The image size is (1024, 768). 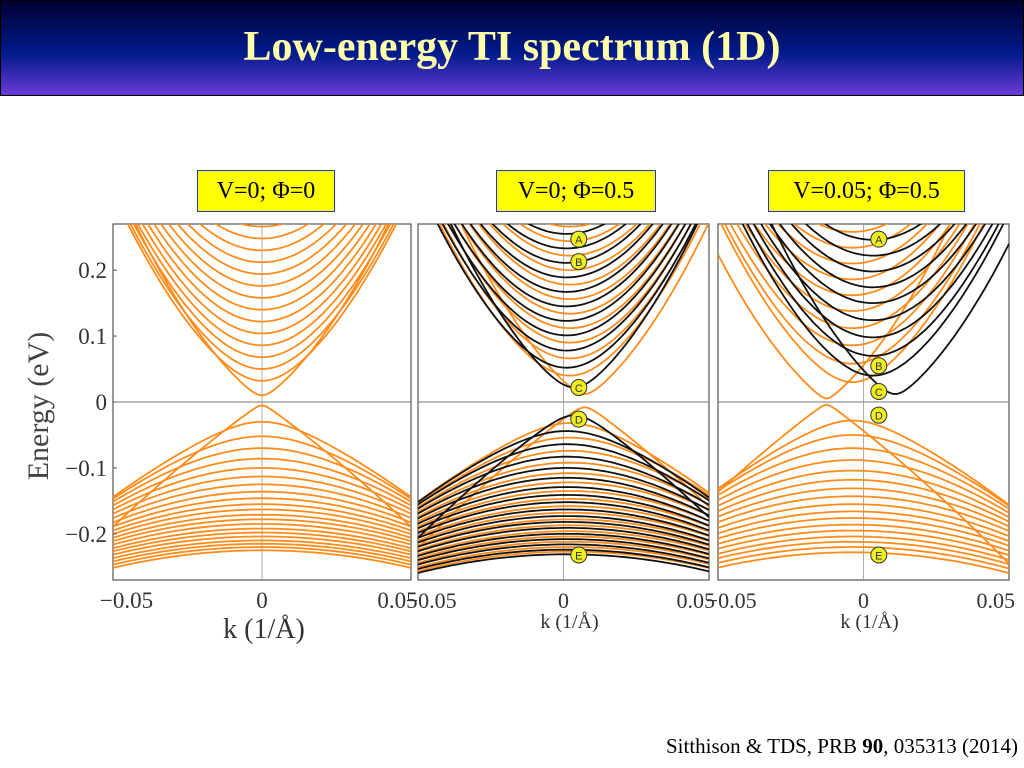 What do you see at coordinates (873, 746) in the screenshot?
I see `citation-volume: 90` at bounding box center [873, 746].